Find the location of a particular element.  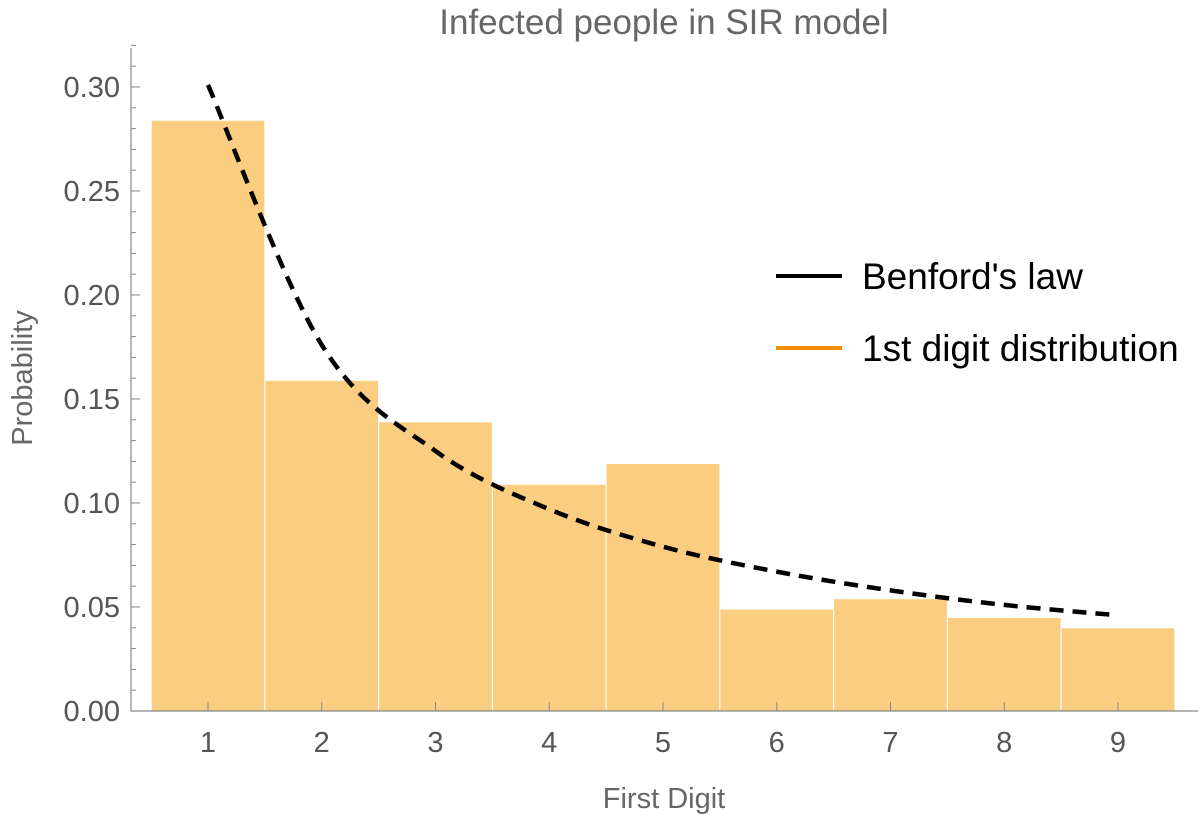

x-tick-label: 5 is located at coordinates (663, 743).